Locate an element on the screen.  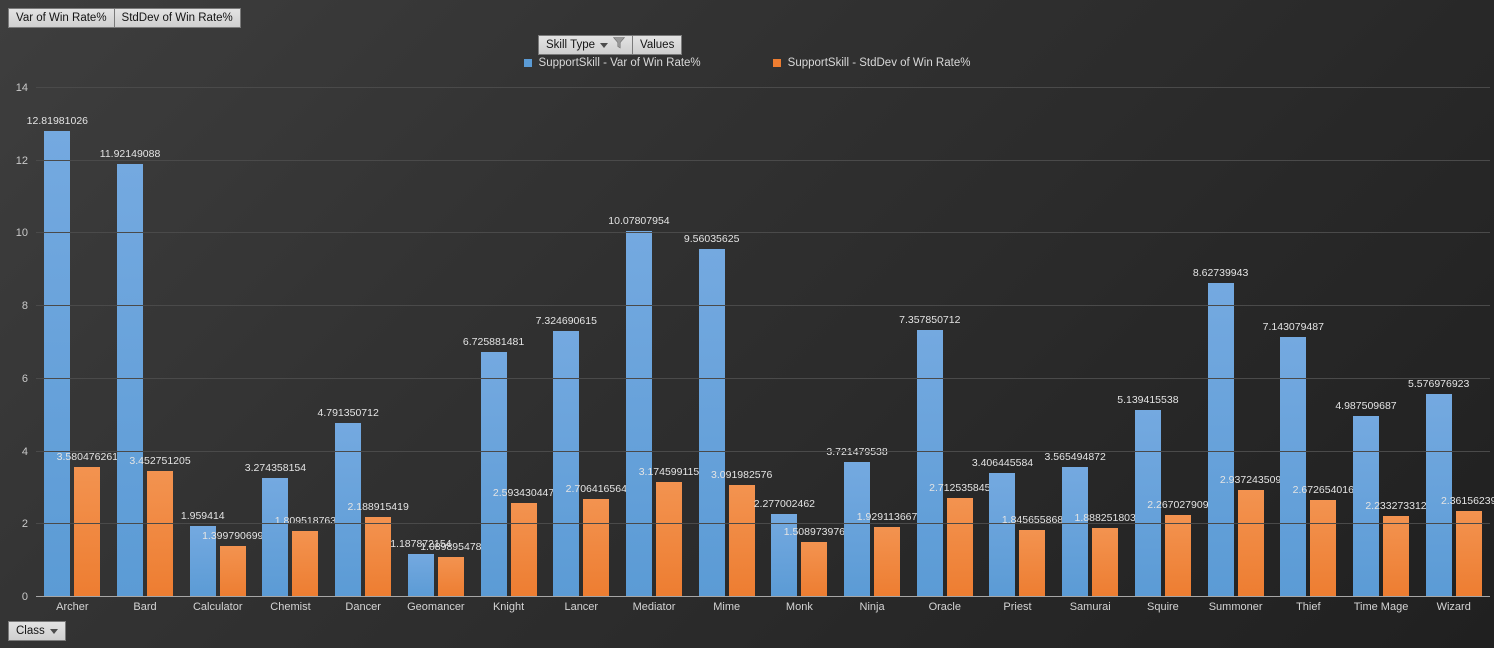
bar-stddev: 1.399790699 is located at coordinates (232, 563).